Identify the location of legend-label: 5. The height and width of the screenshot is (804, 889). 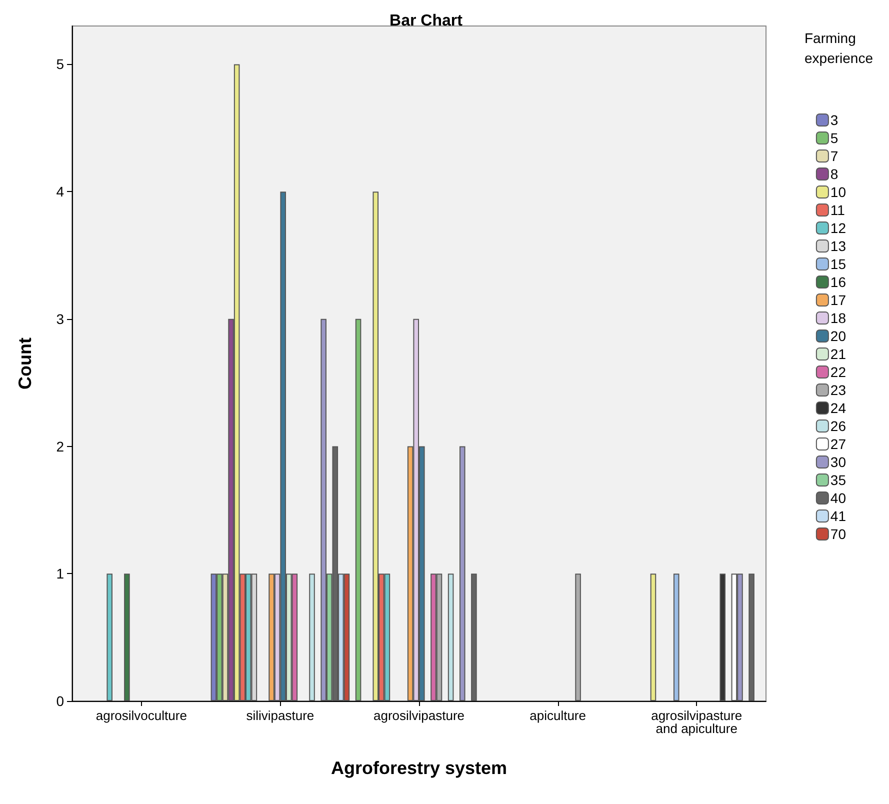
(834, 138).